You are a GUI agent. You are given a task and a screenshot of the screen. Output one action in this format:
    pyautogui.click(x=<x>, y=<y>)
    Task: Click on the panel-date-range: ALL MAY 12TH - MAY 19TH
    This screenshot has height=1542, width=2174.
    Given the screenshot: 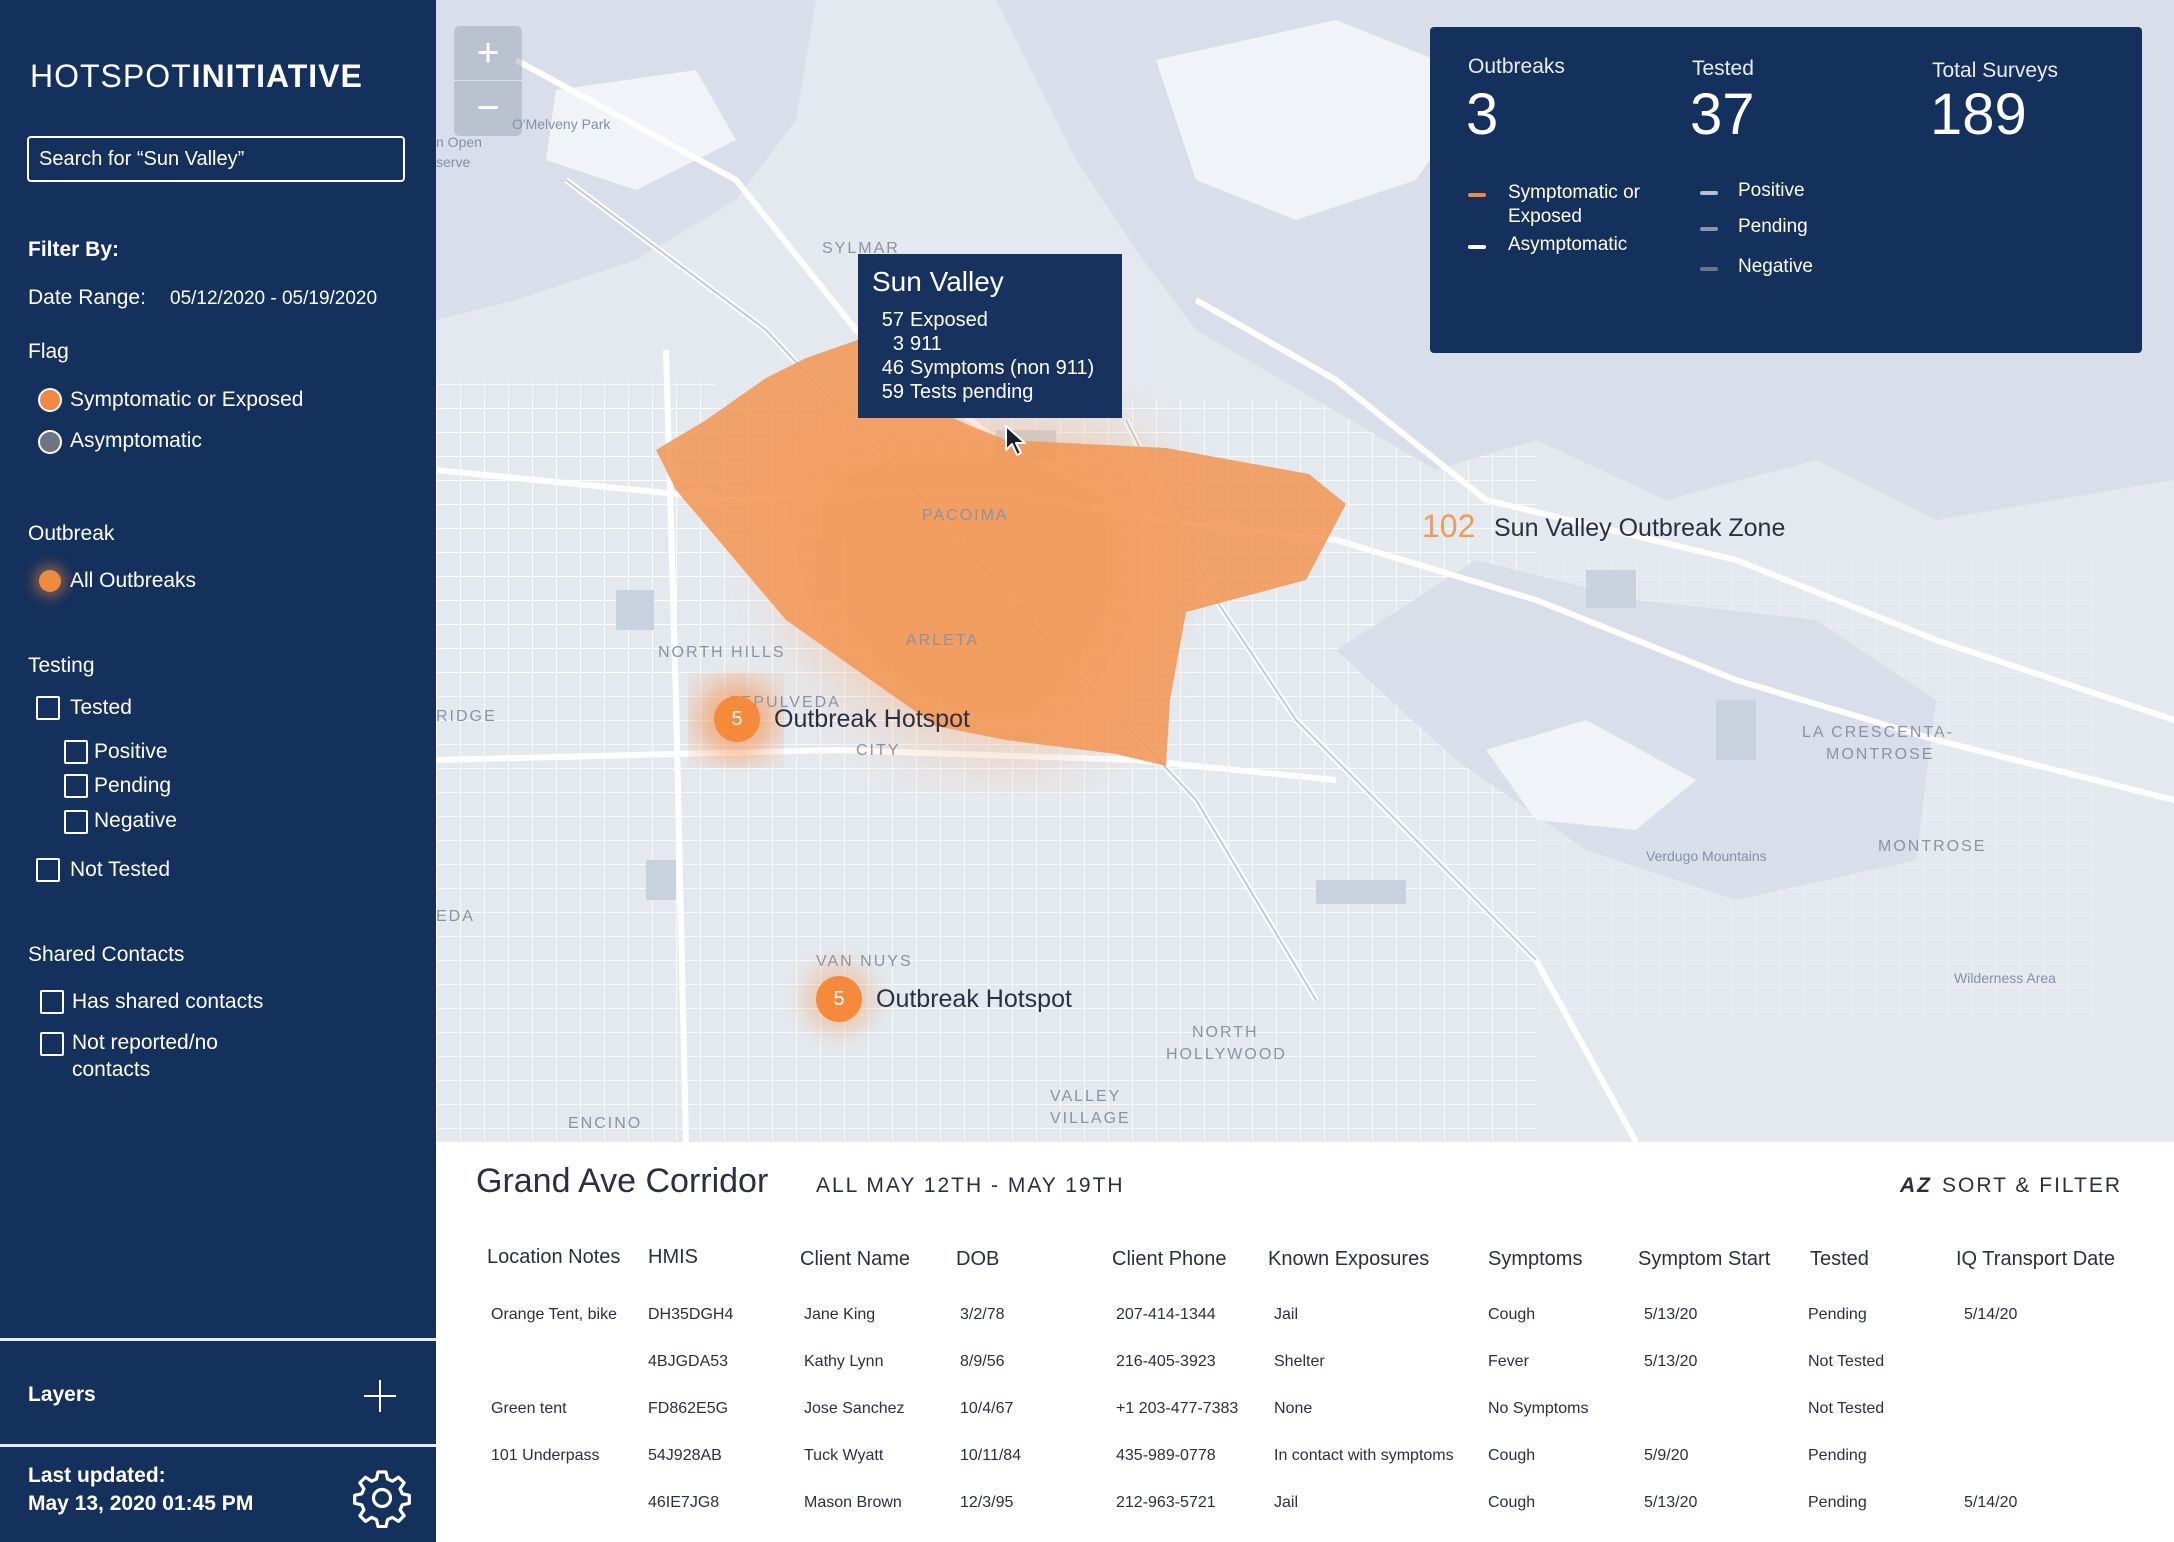 What is the action you would take?
    pyautogui.click(x=970, y=1185)
    